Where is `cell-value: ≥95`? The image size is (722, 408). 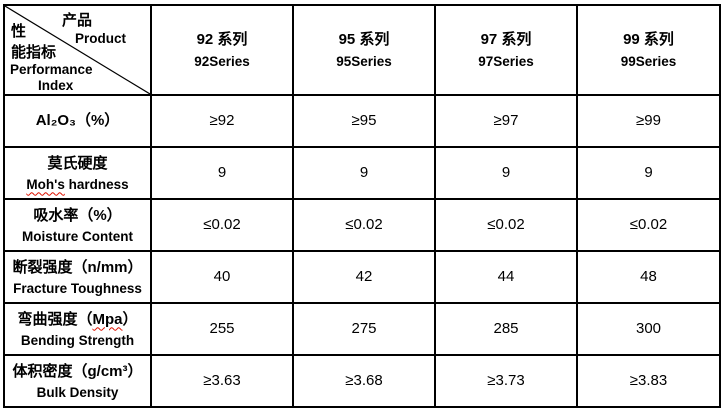
cell-value: ≥95 is located at coordinates (364, 120).